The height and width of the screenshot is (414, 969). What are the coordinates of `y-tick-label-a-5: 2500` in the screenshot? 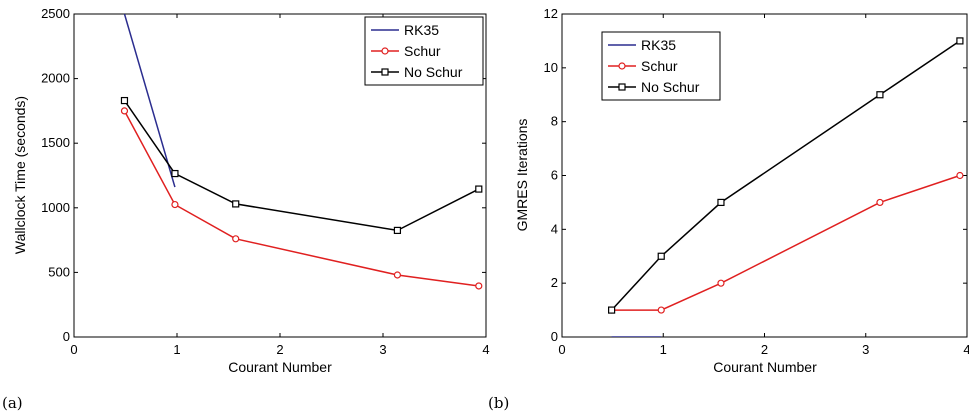 It's located at (55, 13).